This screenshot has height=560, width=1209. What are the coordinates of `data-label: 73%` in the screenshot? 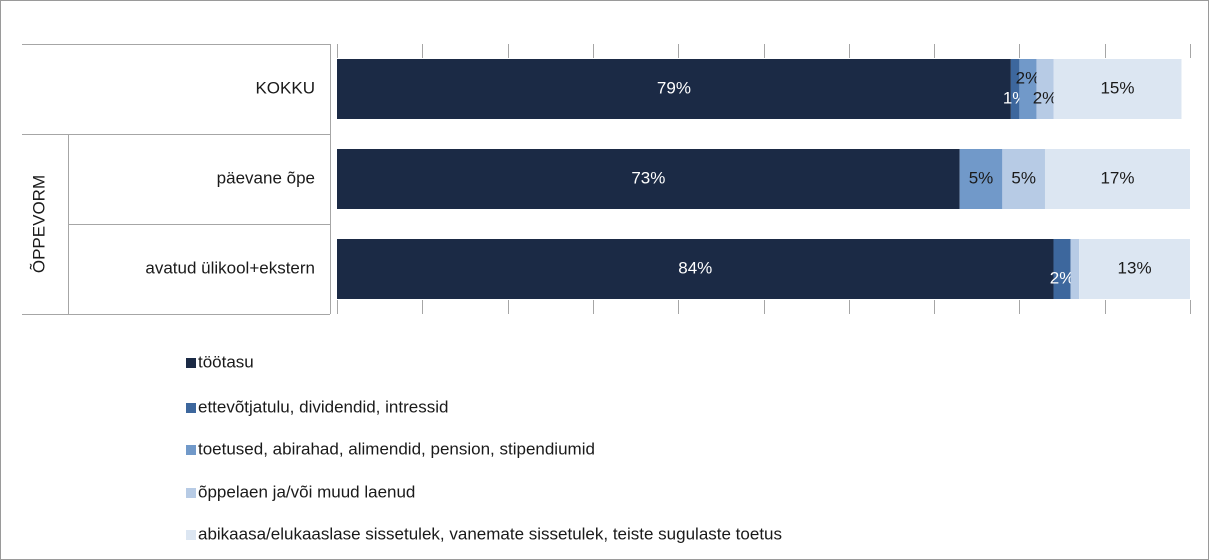 It's located at (648, 177).